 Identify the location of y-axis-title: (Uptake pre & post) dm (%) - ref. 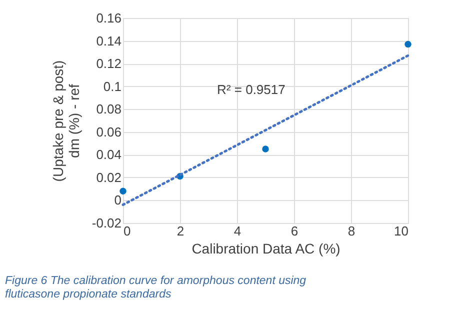
(66, 121).